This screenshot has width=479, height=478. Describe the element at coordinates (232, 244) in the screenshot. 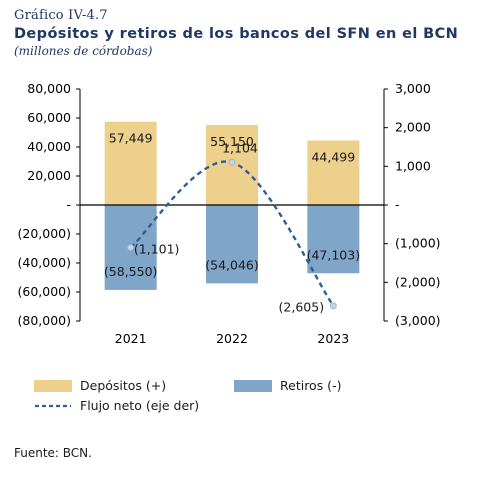

I see `bar-retiros-2022` at that location.